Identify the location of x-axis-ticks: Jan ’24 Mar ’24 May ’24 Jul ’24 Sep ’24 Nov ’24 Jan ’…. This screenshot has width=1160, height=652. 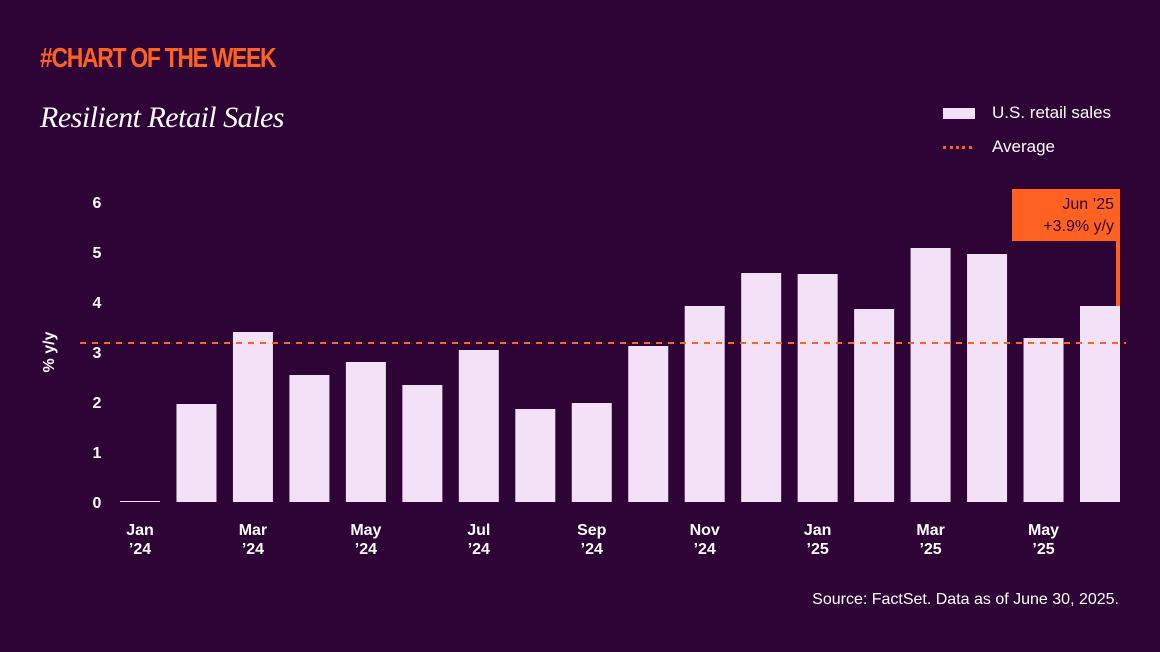
(592, 540).